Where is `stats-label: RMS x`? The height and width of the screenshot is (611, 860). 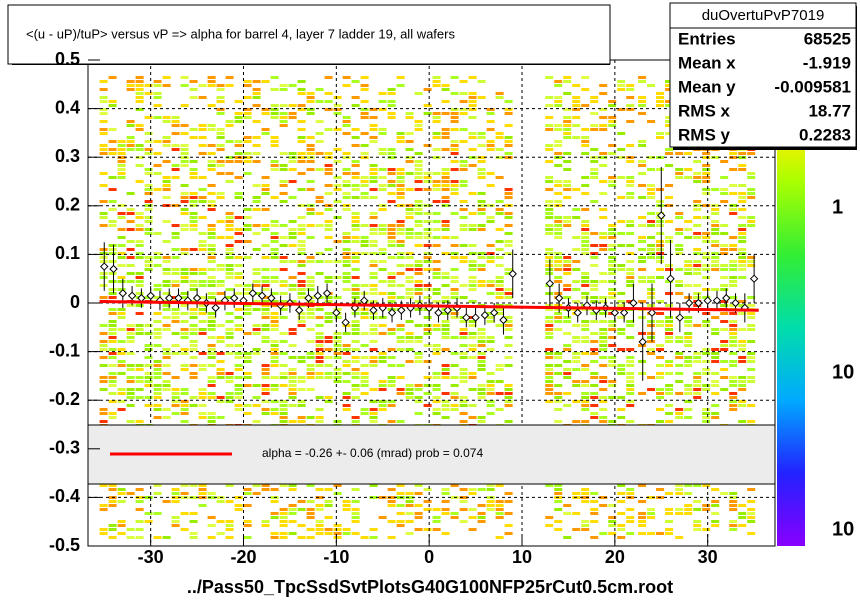
stats-label: RMS x is located at coordinates (704, 110).